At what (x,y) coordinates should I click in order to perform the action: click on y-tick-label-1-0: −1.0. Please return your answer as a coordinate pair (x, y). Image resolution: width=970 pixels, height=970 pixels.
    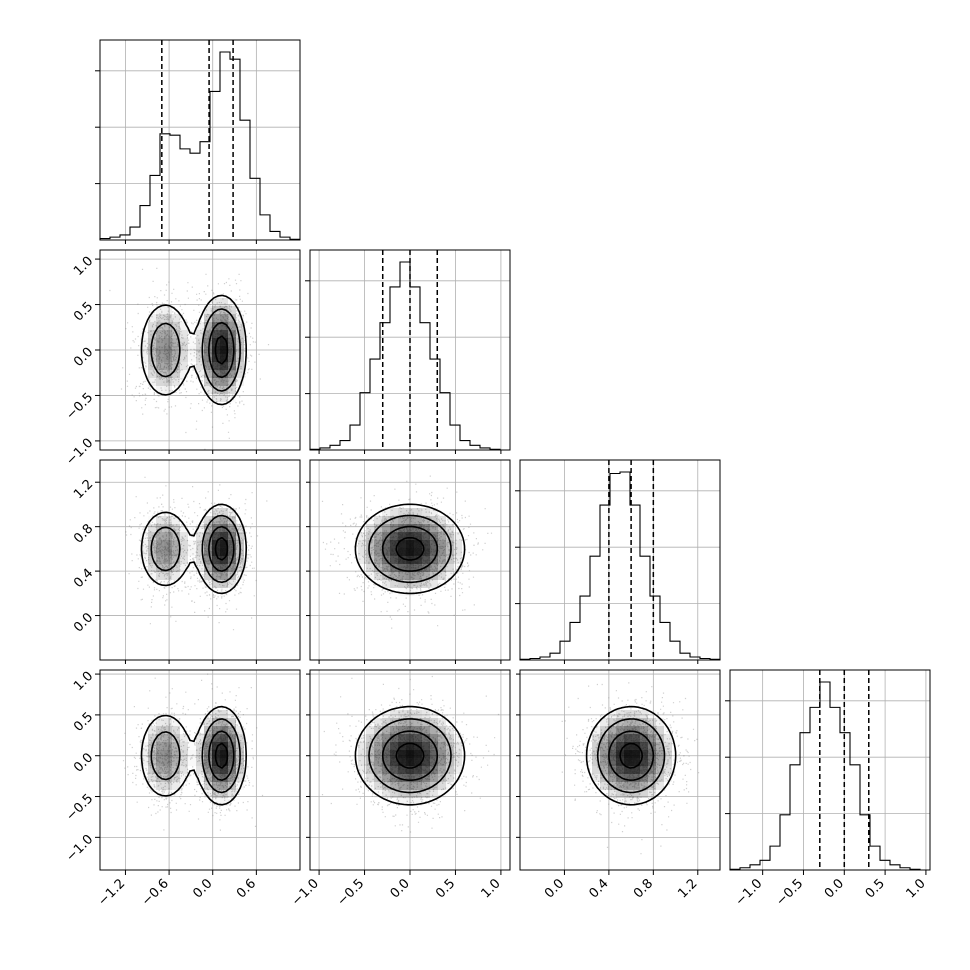
    Looking at the image, I should click on (79, 452).